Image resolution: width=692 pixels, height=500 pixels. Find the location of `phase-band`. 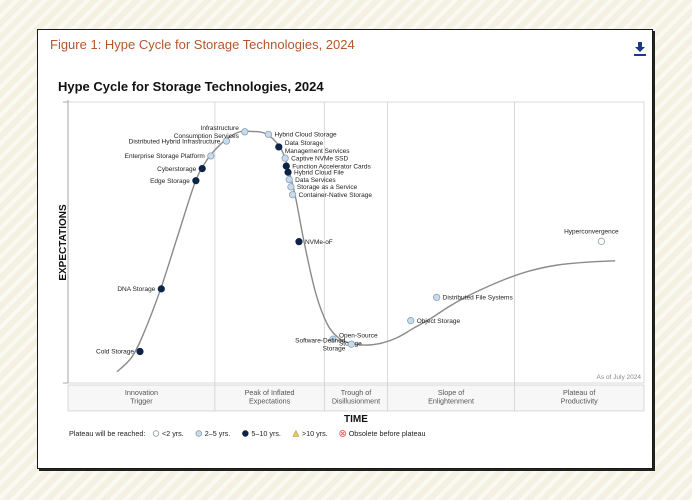

phase-band is located at coordinates (356, 398).